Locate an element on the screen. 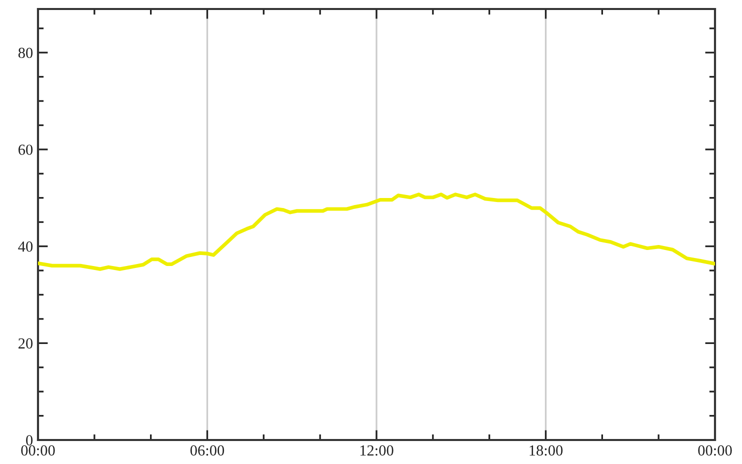  y-tick-label: 20 is located at coordinates (25, 343).